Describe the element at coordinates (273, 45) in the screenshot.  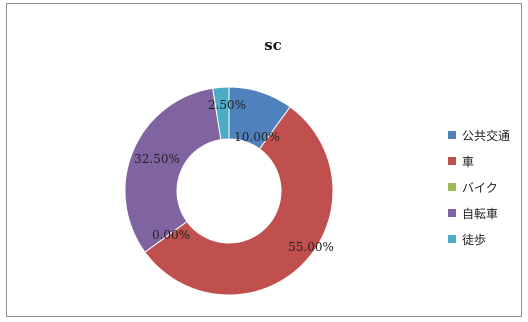
I see `chart-title: sc` at that location.